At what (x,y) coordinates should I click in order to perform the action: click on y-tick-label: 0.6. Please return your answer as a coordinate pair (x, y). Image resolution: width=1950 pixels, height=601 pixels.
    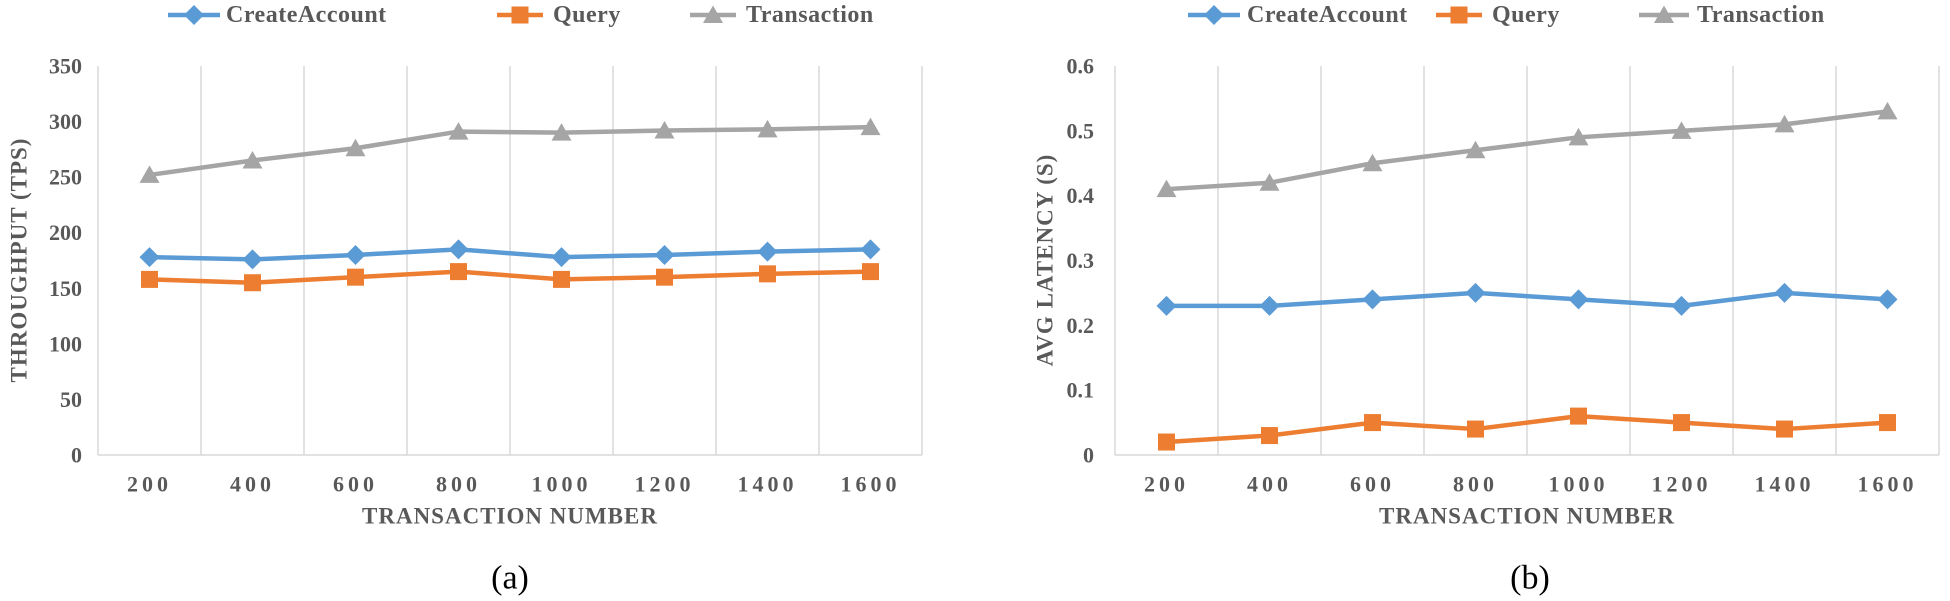
    Looking at the image, I should click on (1081, 66).